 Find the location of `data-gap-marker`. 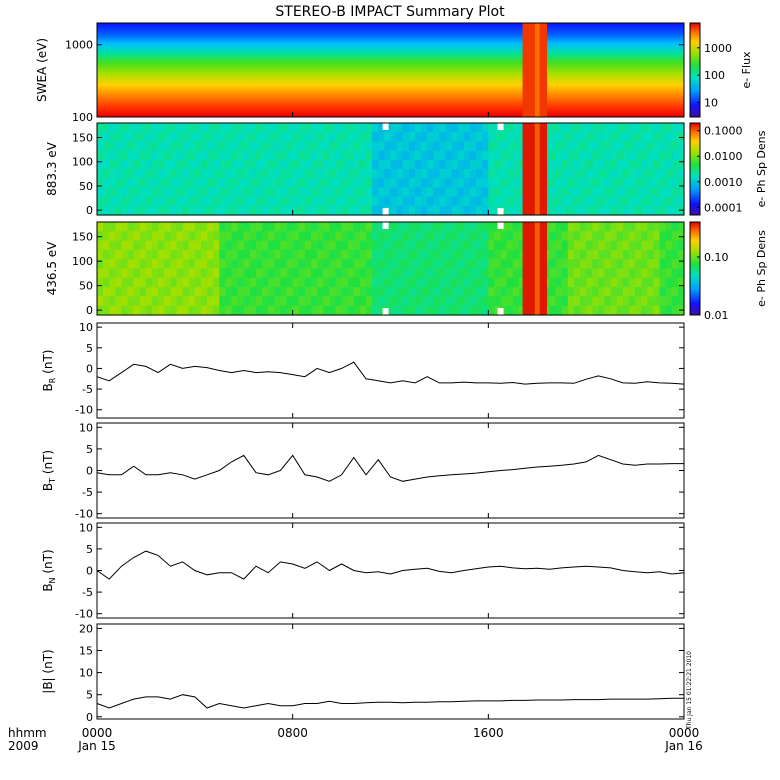

data-gap-marker is located at coordinates (385, 311).